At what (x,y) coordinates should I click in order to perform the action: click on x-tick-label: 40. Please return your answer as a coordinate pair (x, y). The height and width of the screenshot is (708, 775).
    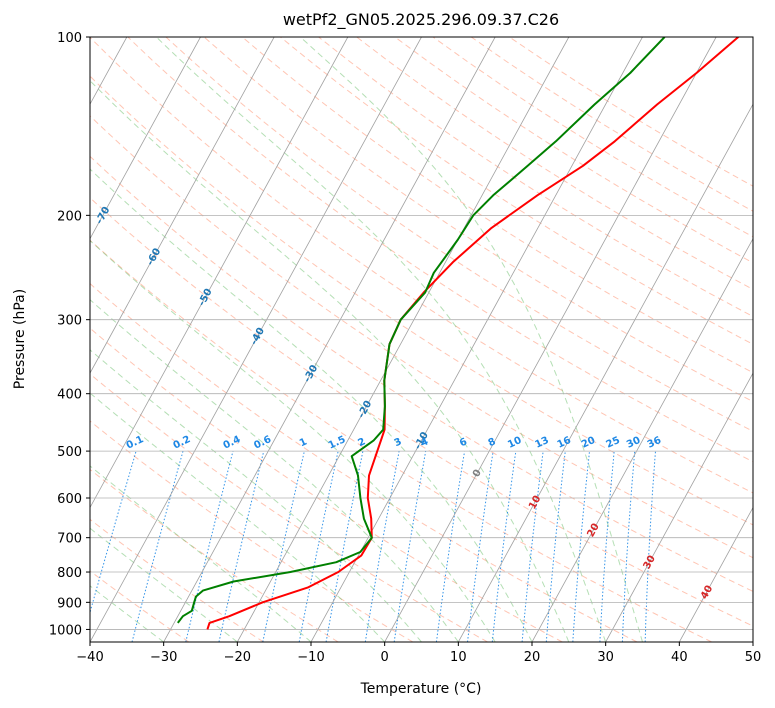
    Looking at the image, I should click on (679, 657).